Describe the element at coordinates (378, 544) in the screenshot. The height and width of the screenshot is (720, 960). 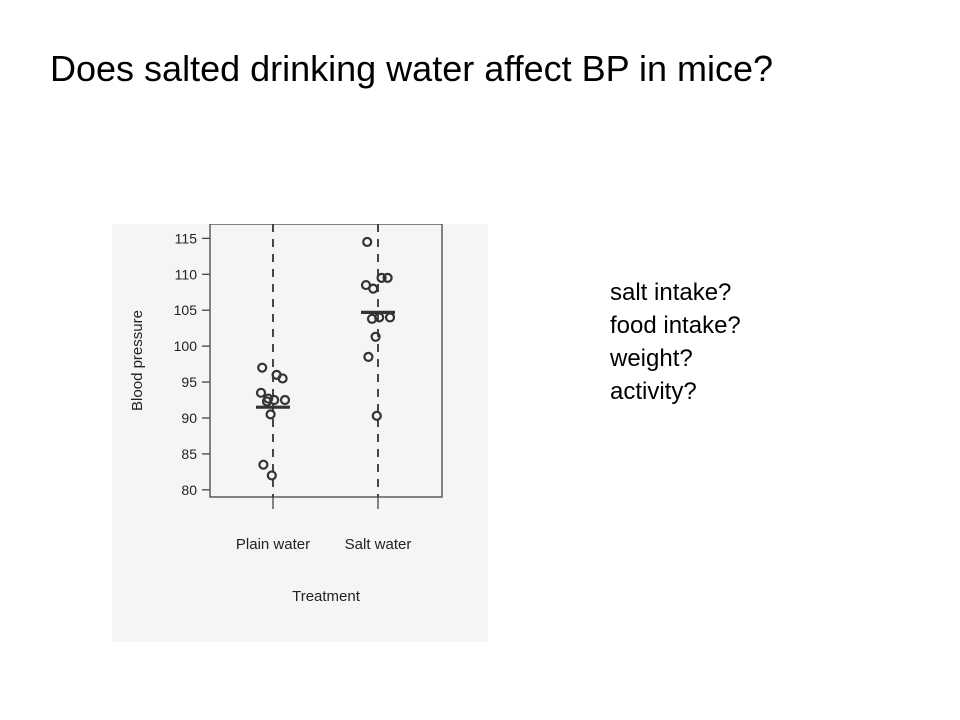
I see `x-tick-label: Salt water` at that location.